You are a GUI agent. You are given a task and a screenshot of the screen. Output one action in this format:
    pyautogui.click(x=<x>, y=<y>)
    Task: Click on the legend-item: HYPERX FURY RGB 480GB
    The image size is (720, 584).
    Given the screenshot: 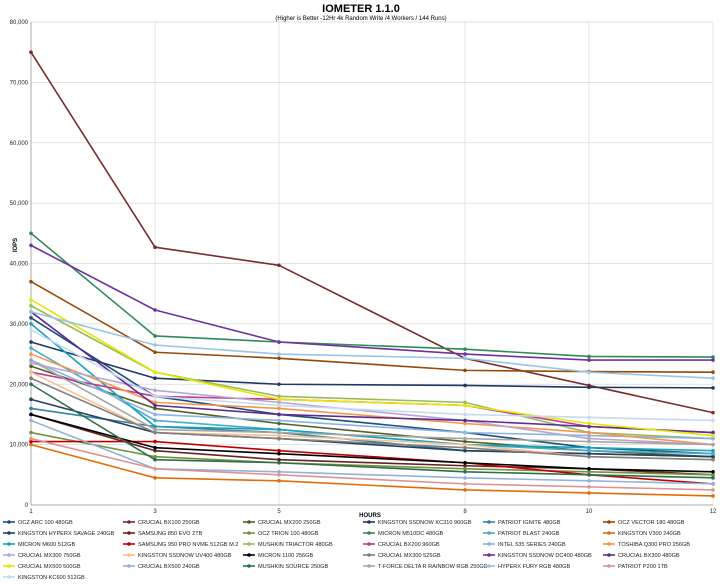 What is the action you would take?
    pyautogui.click(x=526, y=567)
    